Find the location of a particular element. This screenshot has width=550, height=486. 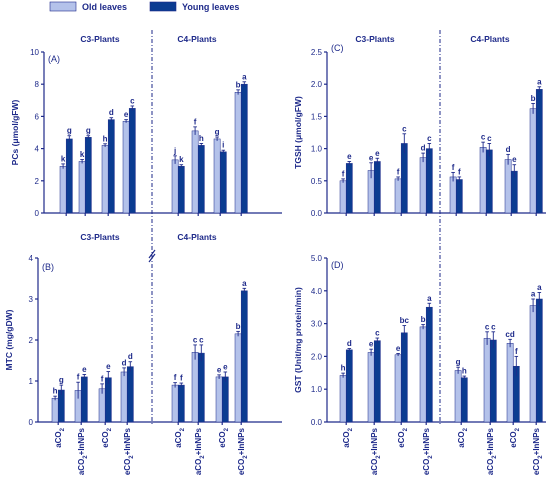

y-tick-label: 2.0 is located at coordinates (317, 84).